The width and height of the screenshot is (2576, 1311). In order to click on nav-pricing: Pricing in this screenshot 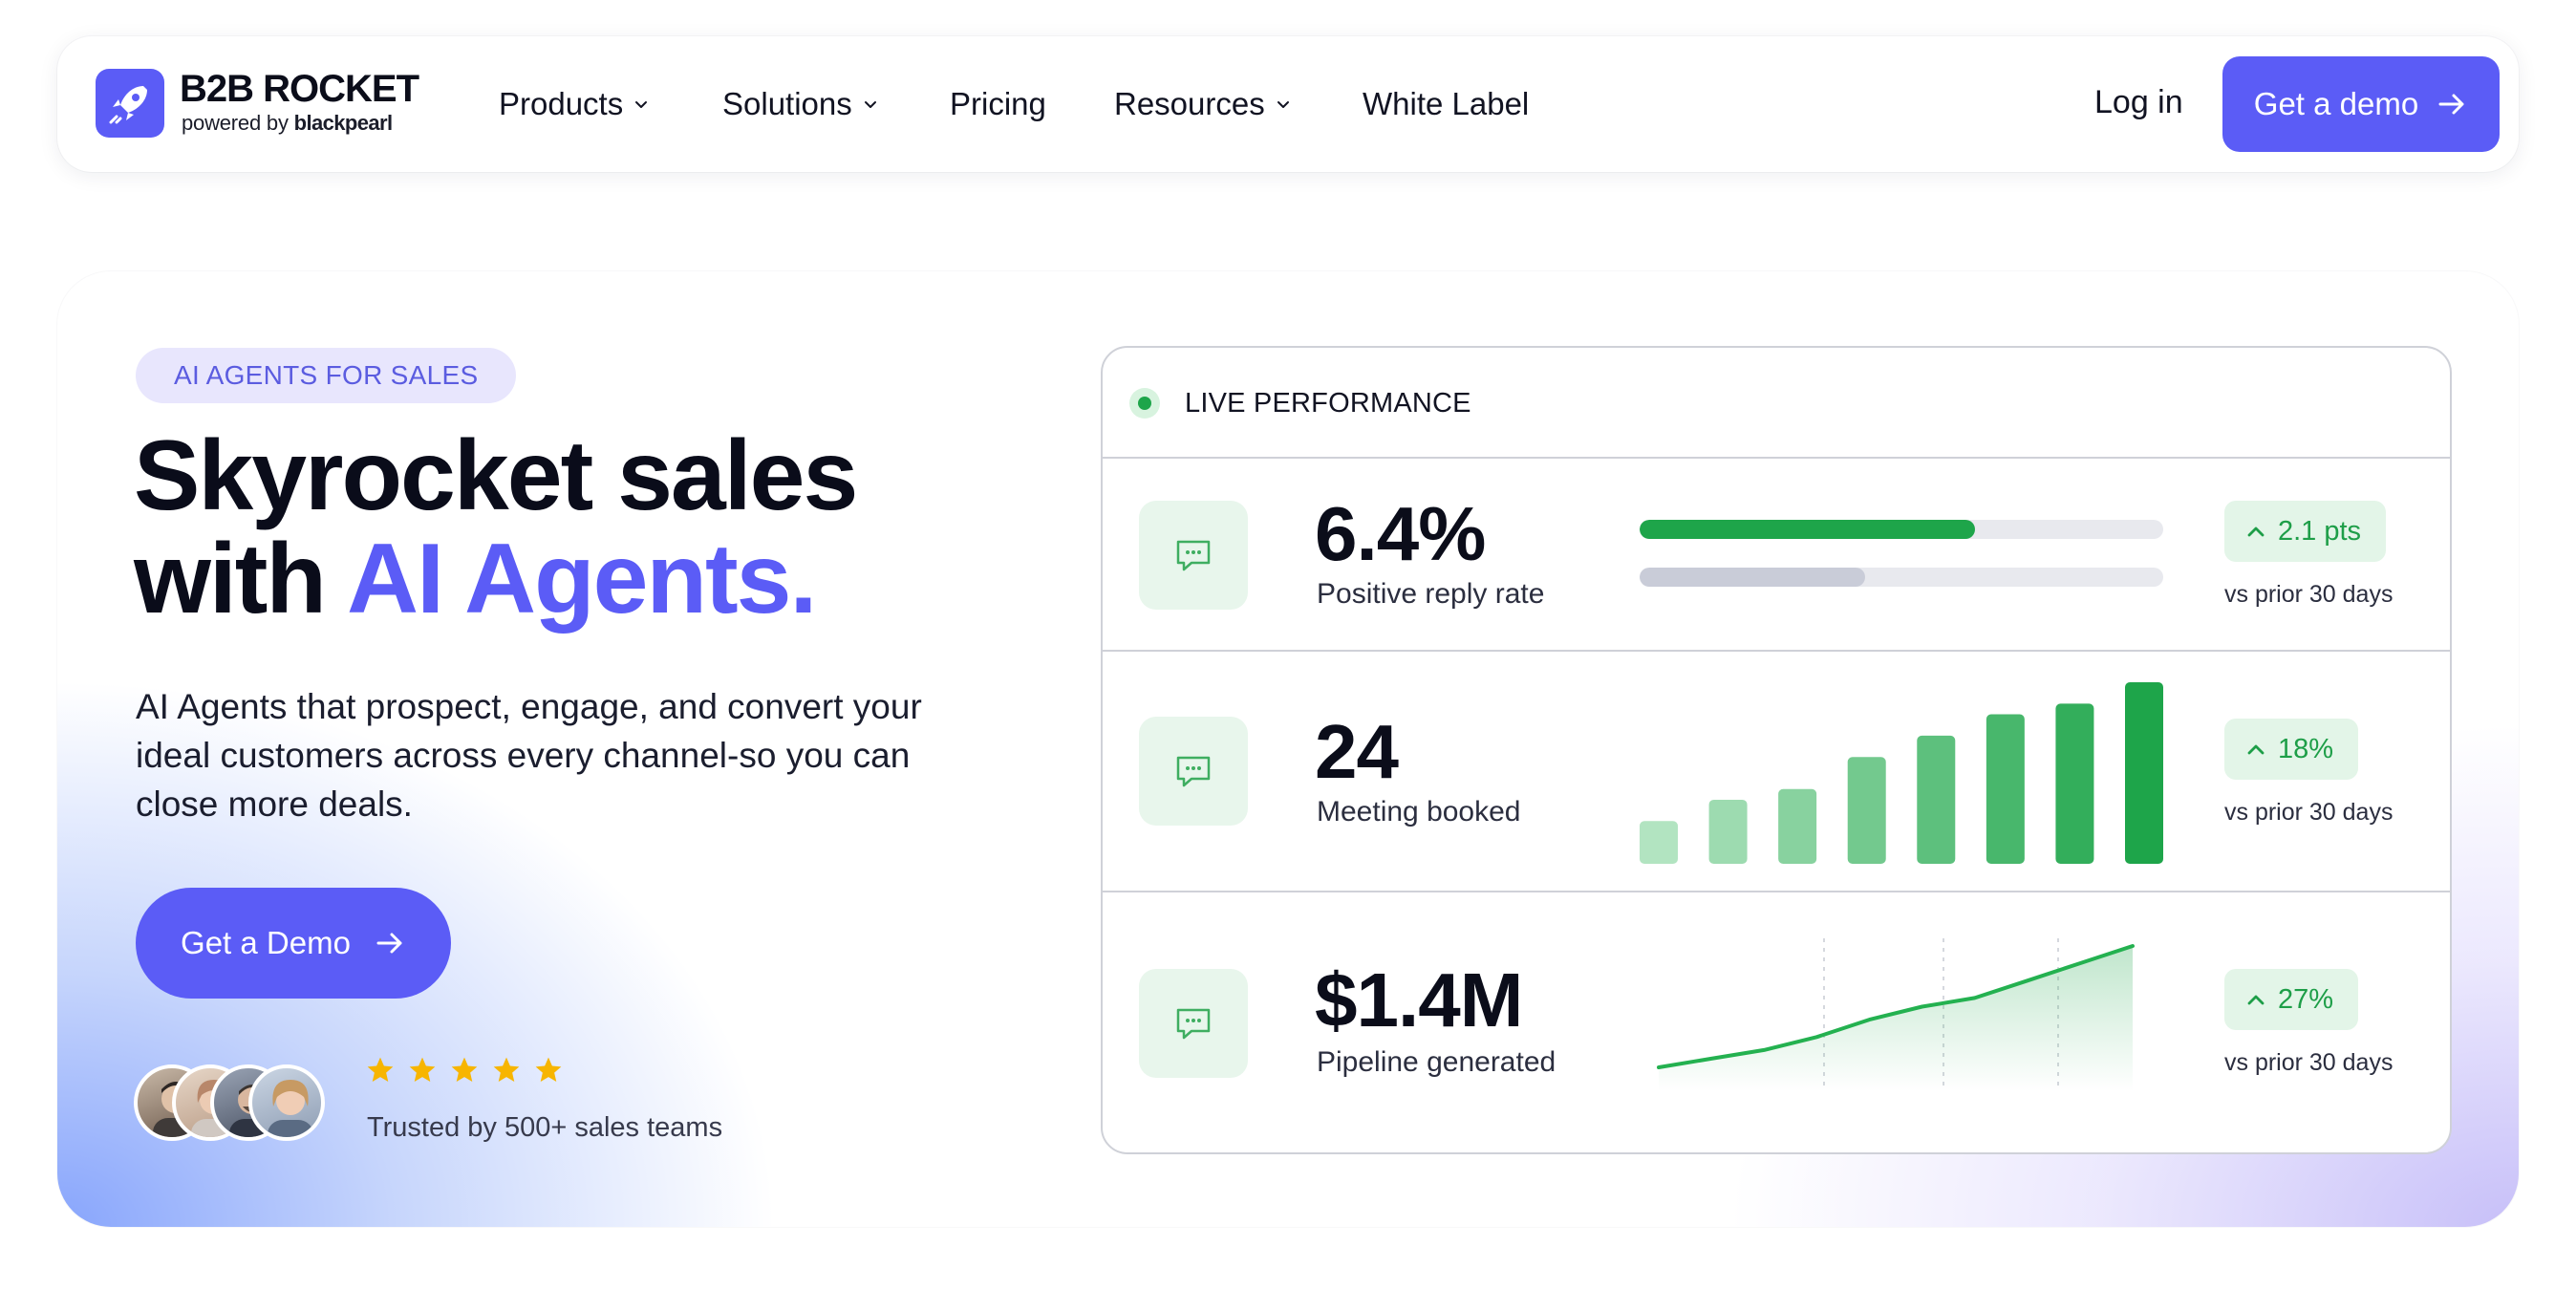, I will do `click(998, 104)`.